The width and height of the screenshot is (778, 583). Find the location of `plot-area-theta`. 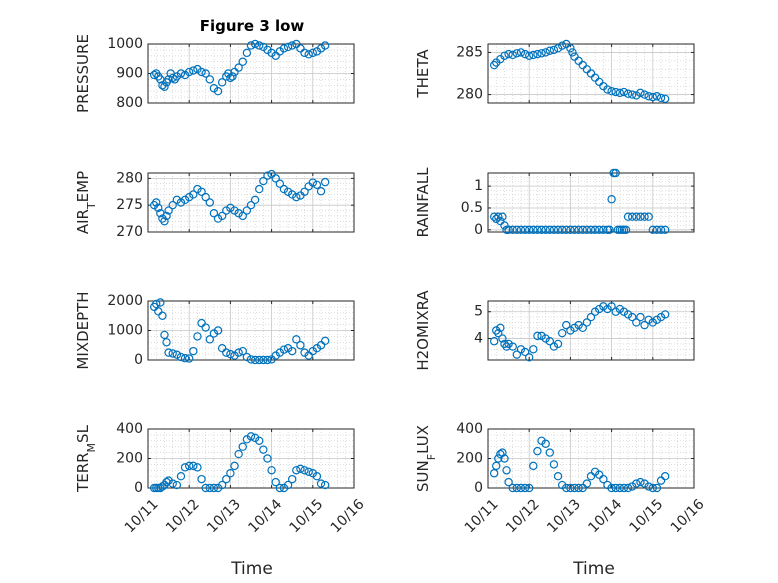

plot-area-theta is located at coordinates (591, 73).